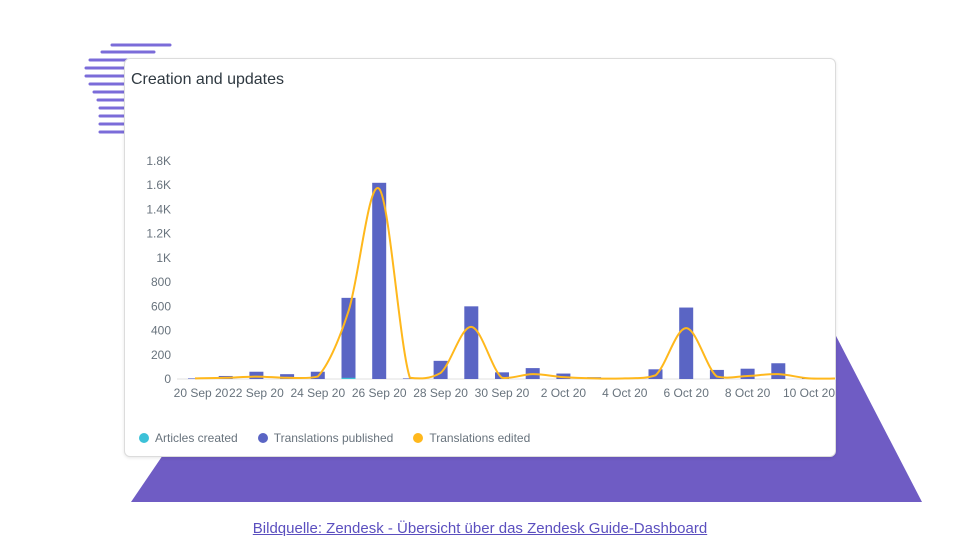  I want to click on legend-label-articles-created: Articles created, so click(196, 438).